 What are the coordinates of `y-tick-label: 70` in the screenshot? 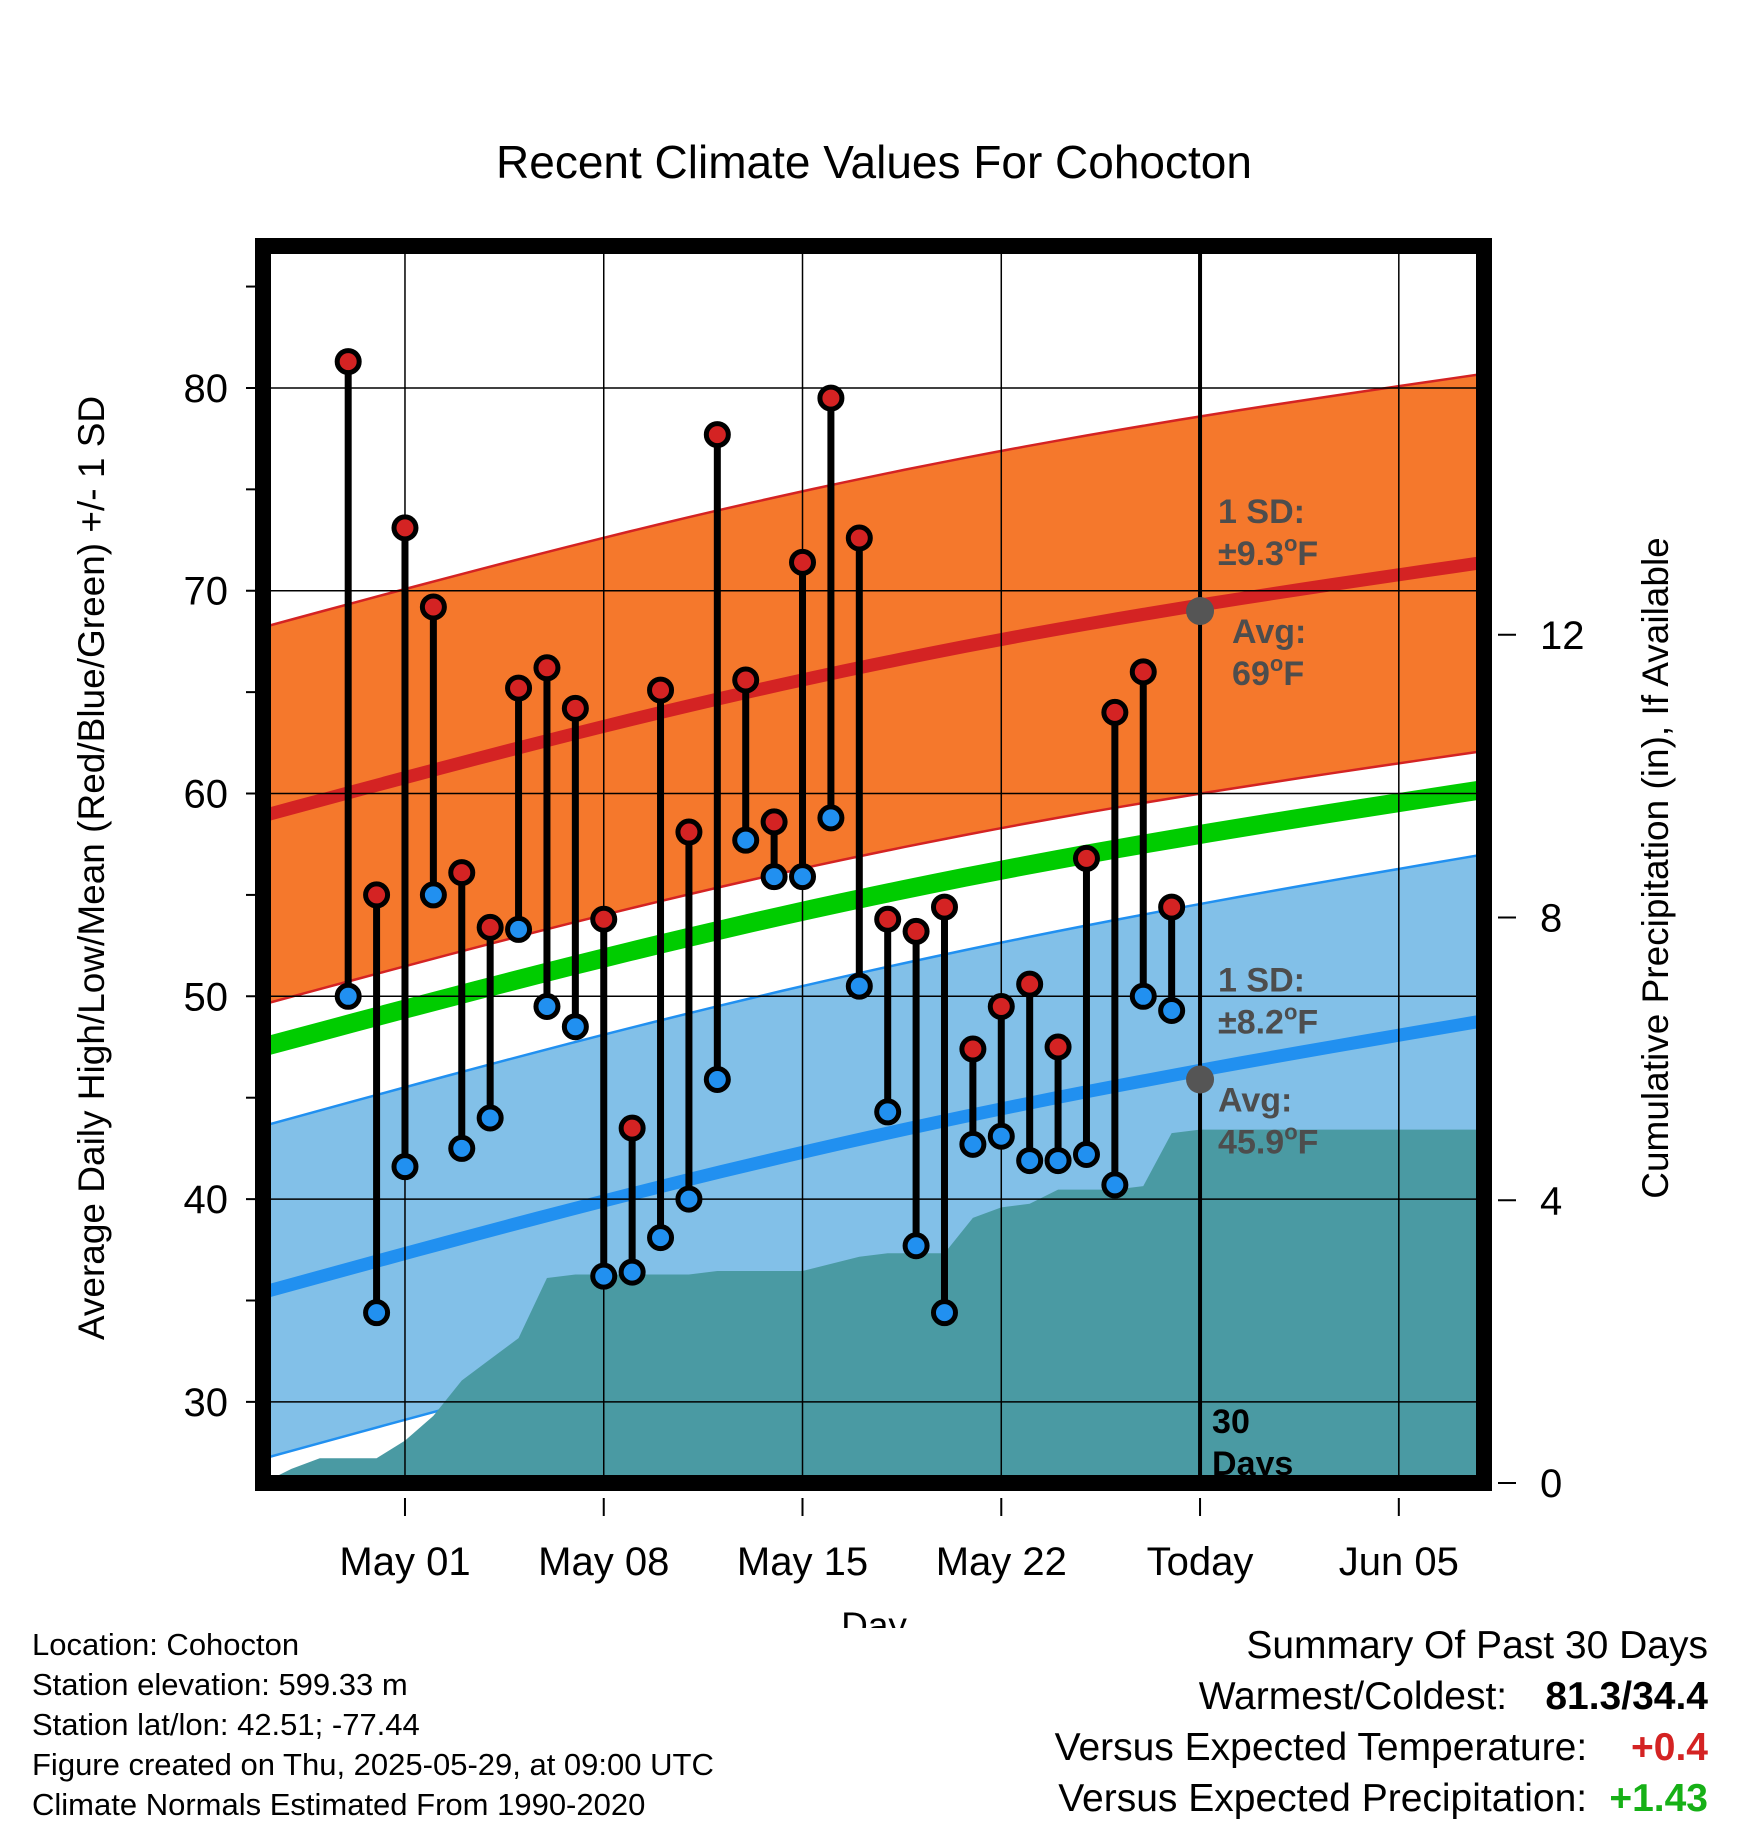 It's located at (206, 592).